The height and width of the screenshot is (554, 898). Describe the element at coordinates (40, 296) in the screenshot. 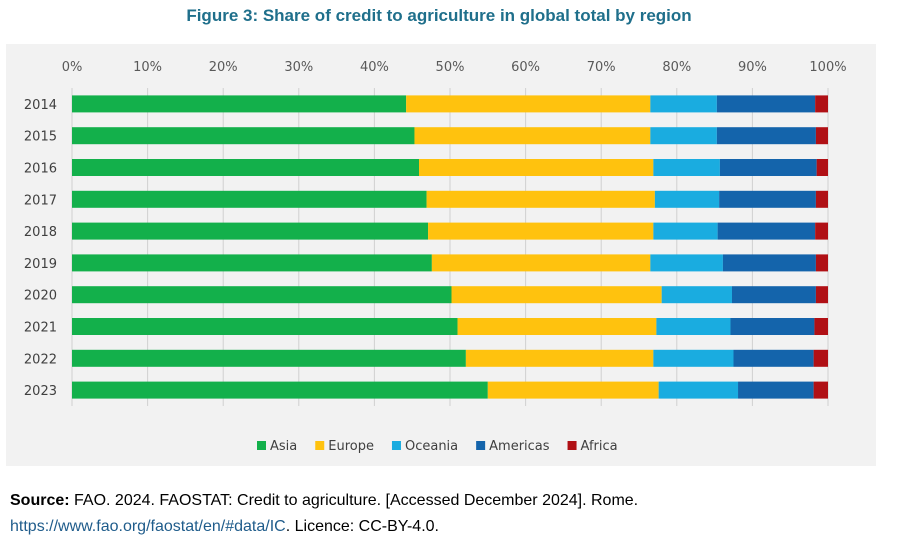

I see `y-tick-label: 2020` at that location.